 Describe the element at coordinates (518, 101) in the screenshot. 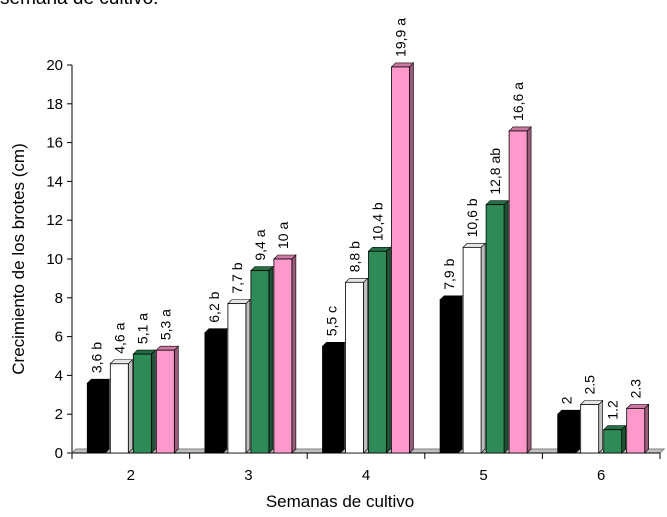

I see `data-label: 16,6 a` at that location.